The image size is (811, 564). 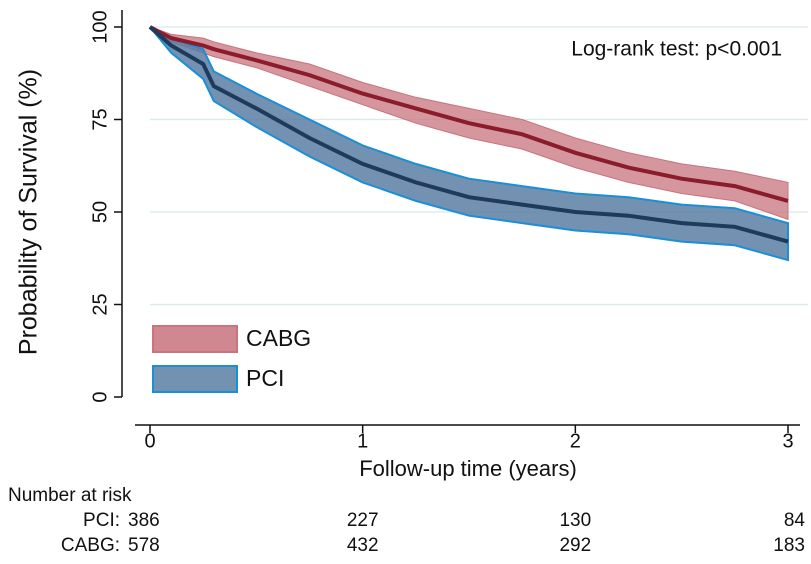 What do you see at coordinates (363, 520) in the screenshot?
I see `risk-value: 227` at bounding box center [363, 520].